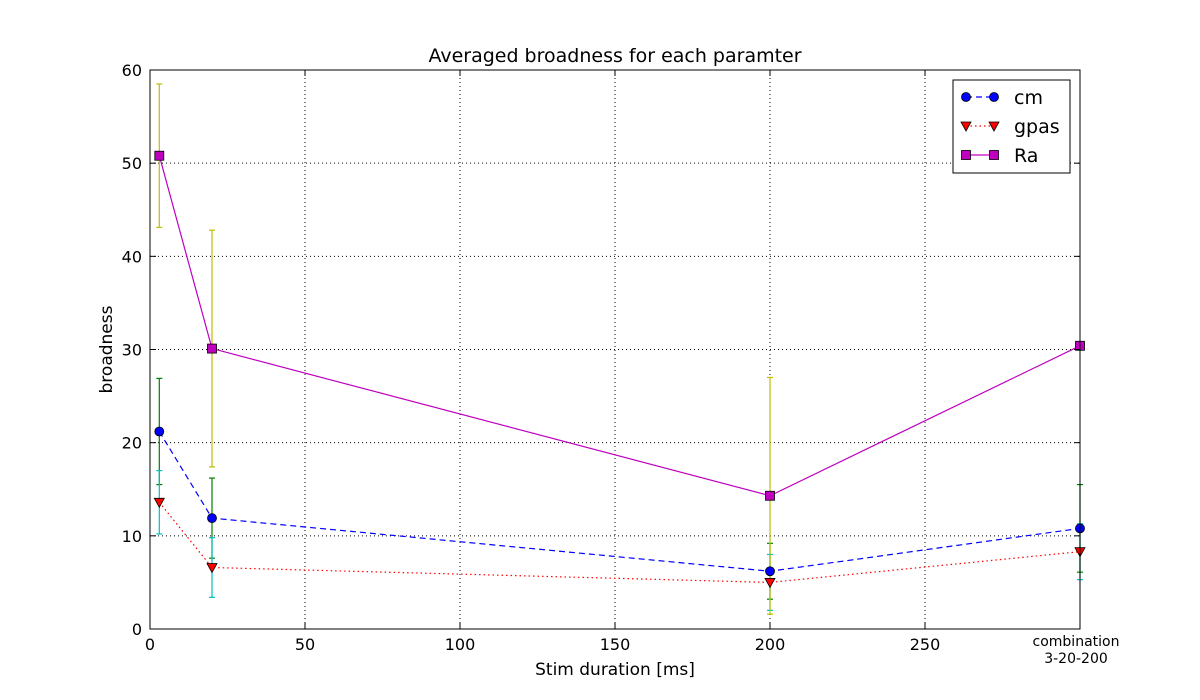 Image resolution: width=1200 pixels, height=700 pixels. I want to click on legend: cm gpas Ra, so click(1011, 126).